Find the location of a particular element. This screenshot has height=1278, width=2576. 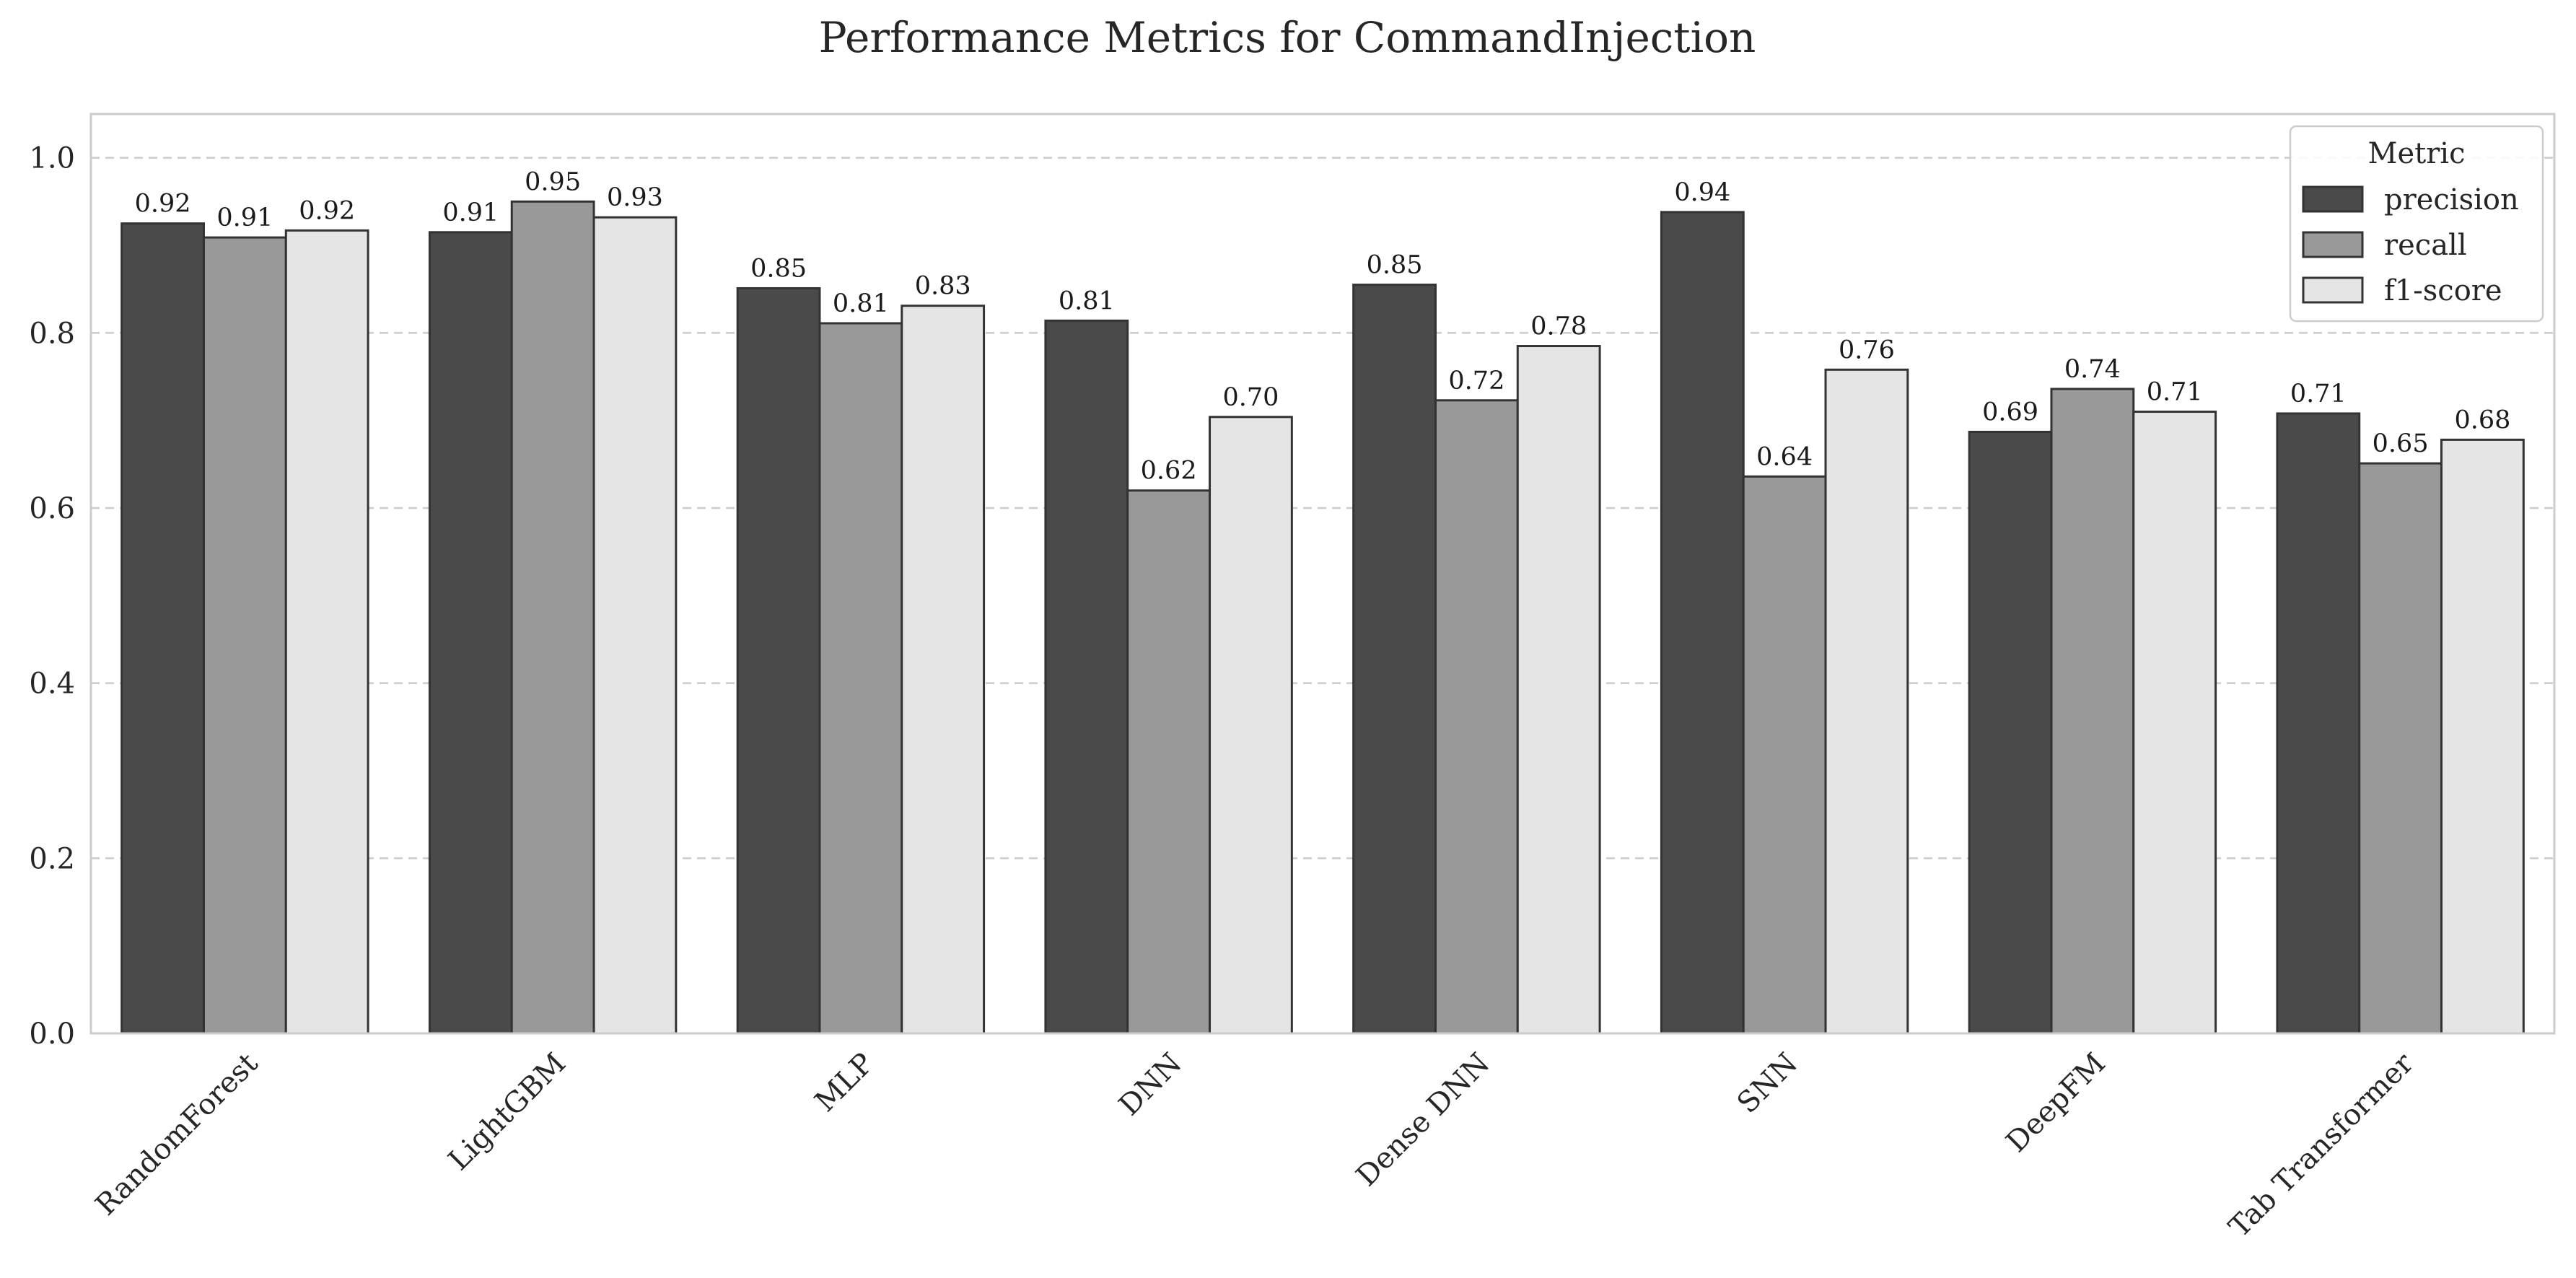

data-label: 0.83 is located at coordinates (943, 286).